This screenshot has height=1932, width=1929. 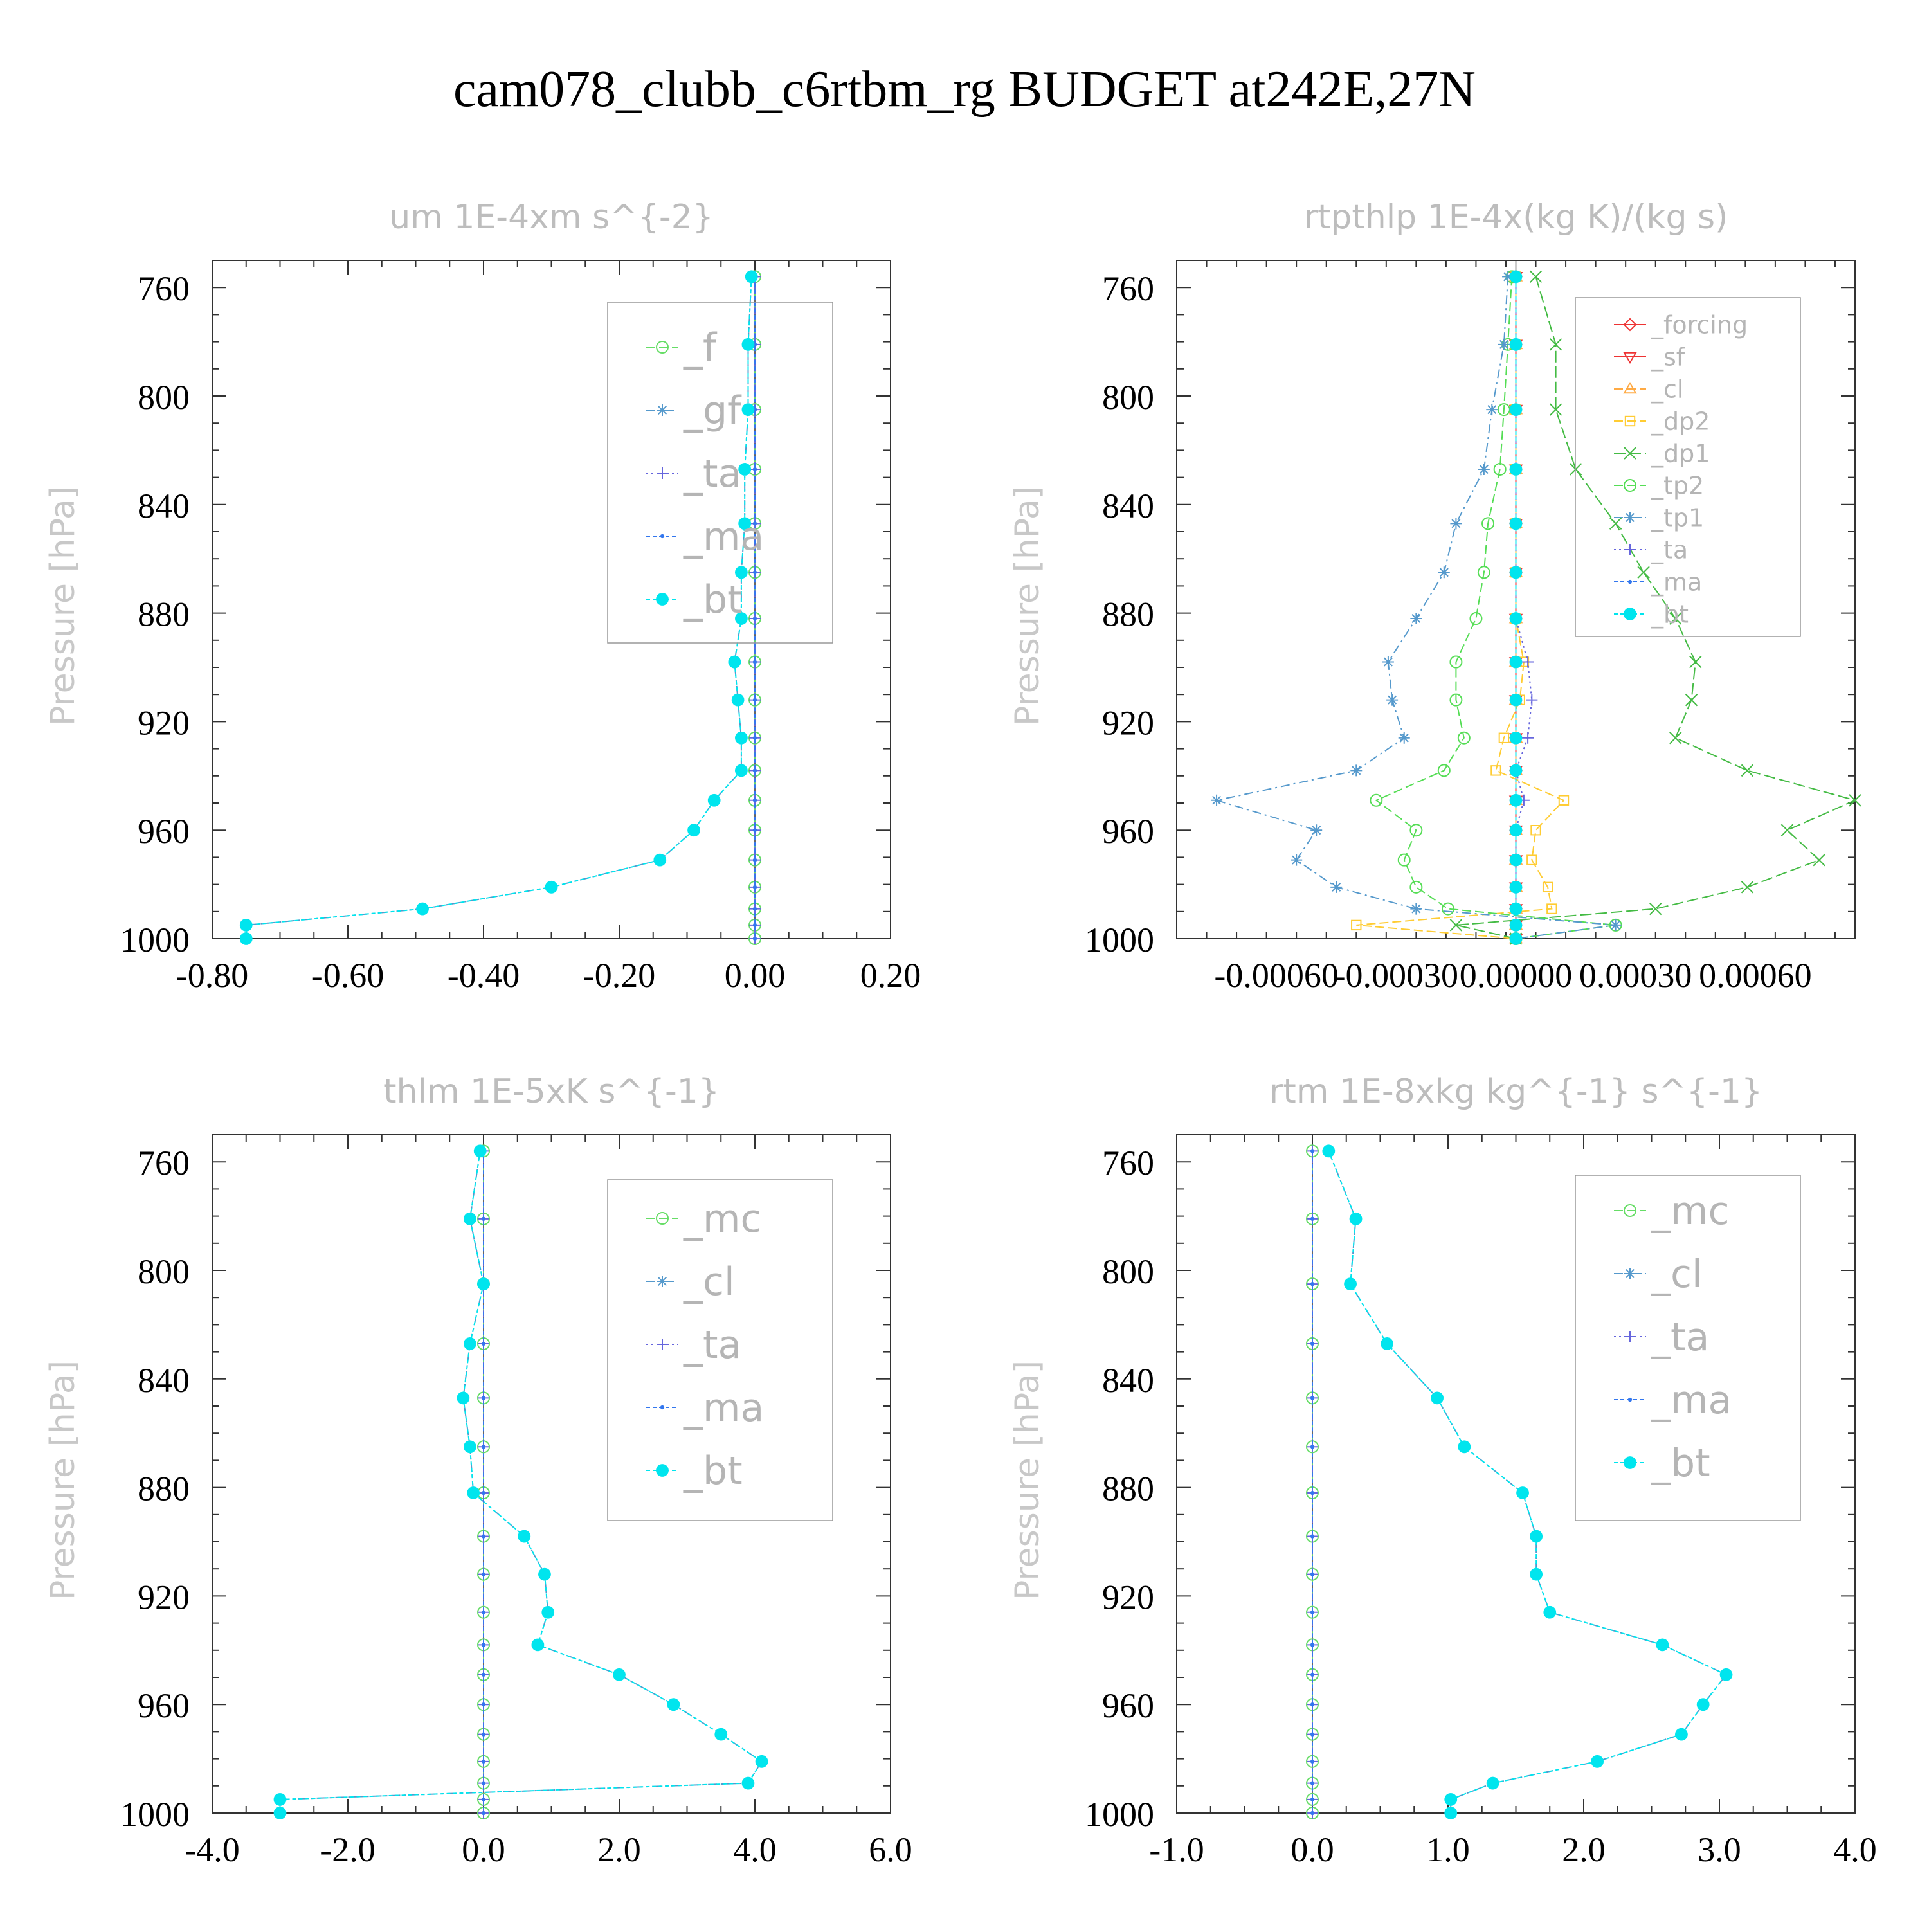 What do you see at coordinates (551, 218) in the screenshot?
I see `panel-title: um 1E-4xm s^{-2}` at bounding box center [551, 218].